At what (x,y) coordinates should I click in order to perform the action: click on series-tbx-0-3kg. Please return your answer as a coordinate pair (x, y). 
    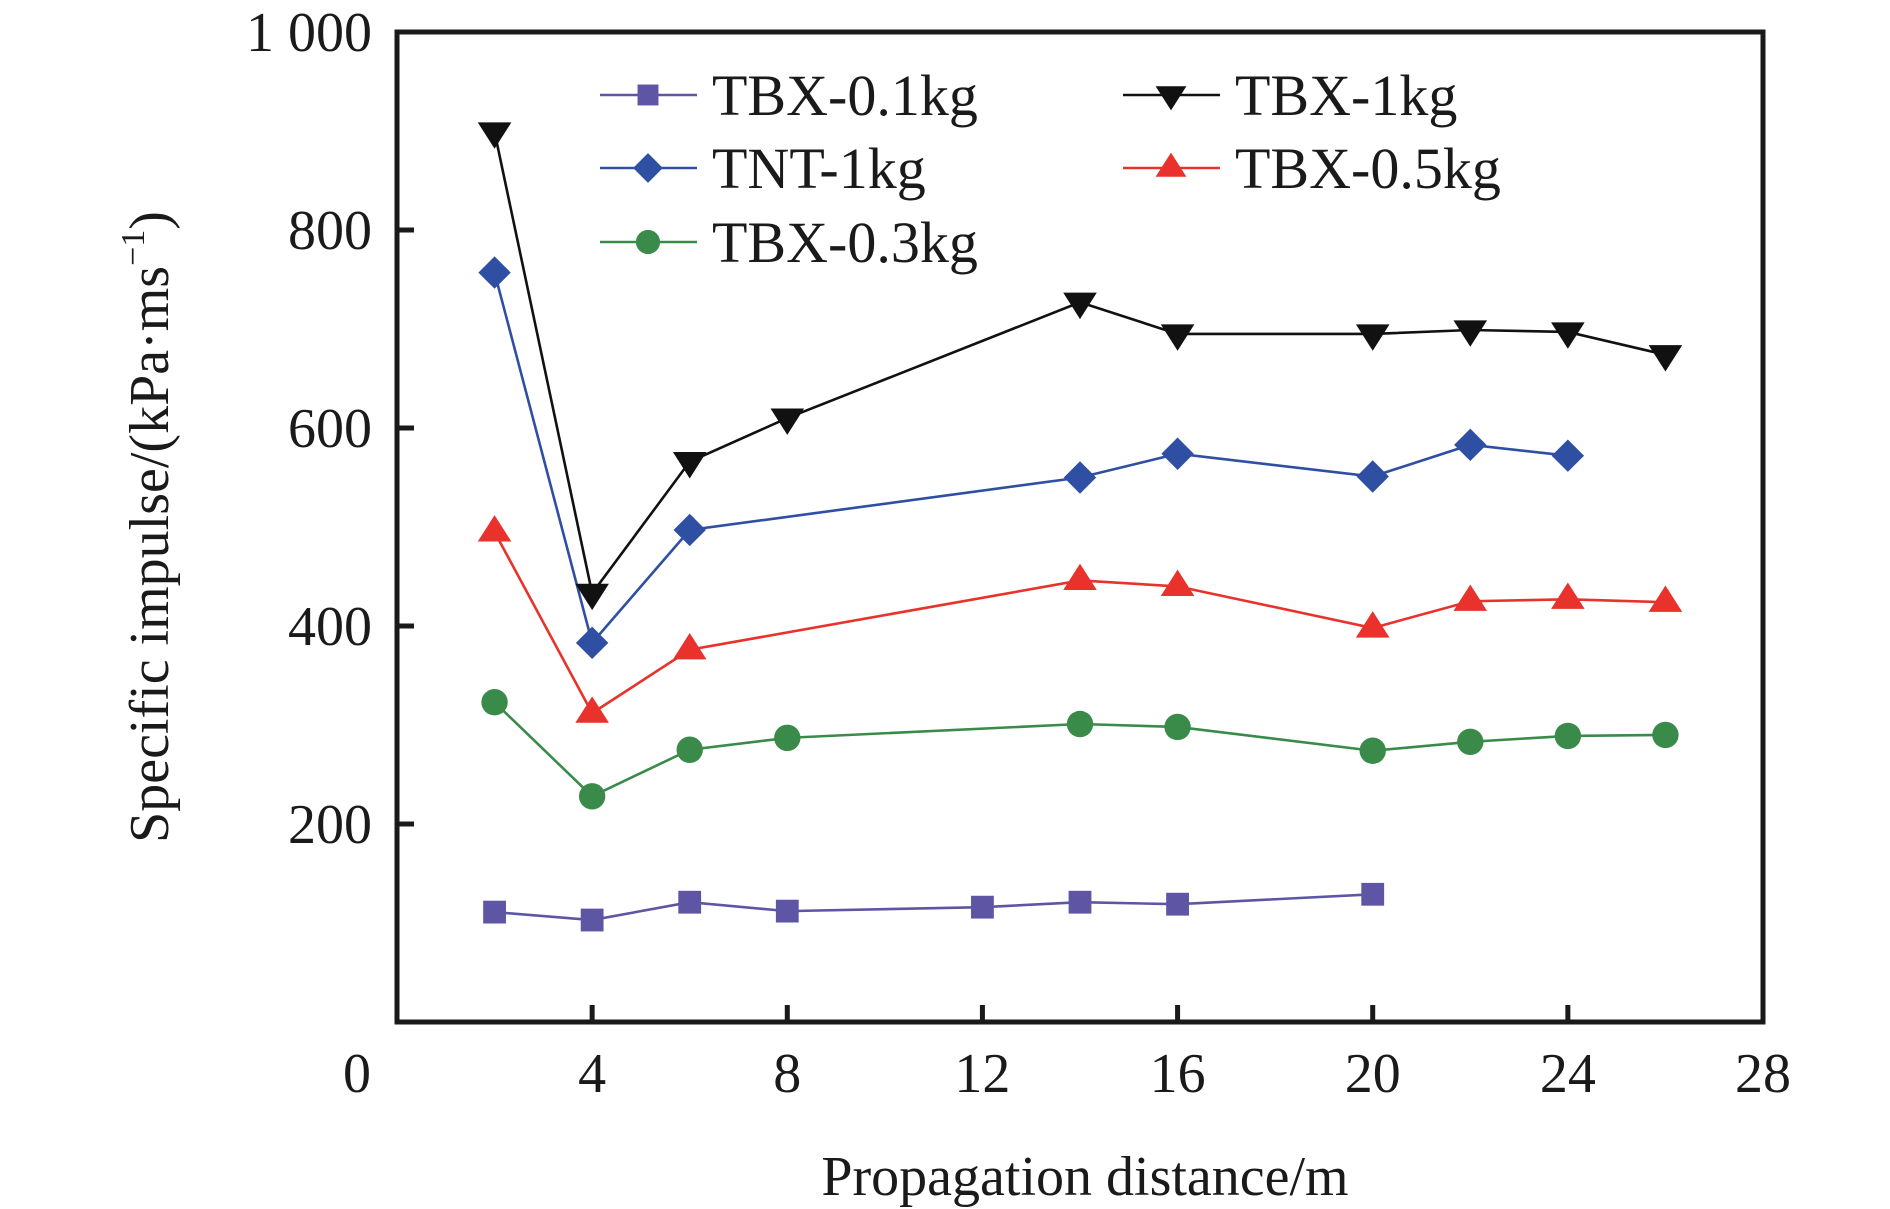
    Looking at the image, I should click on (1080, 749).